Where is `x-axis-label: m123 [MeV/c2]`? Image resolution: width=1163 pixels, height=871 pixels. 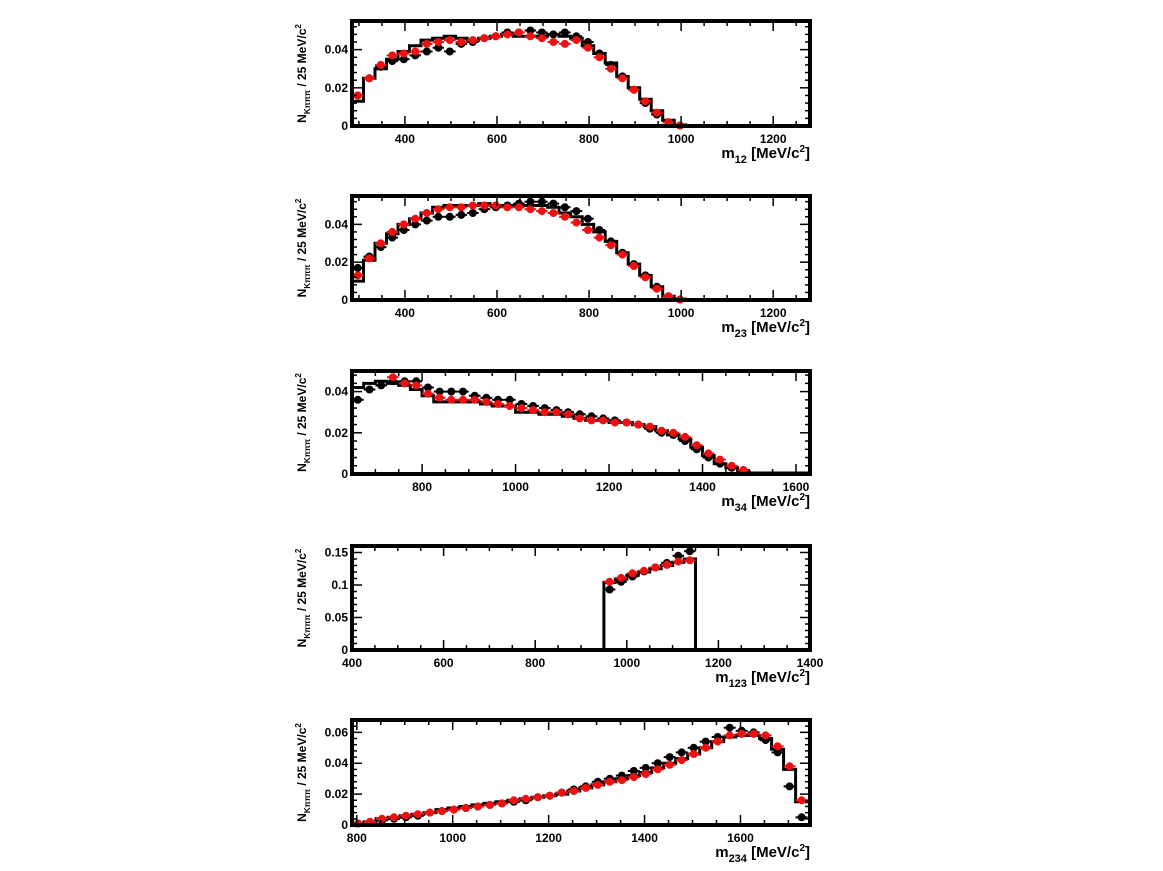 x-axis-label: m123 [MeV/c2] is located at coordinates (762, 679).